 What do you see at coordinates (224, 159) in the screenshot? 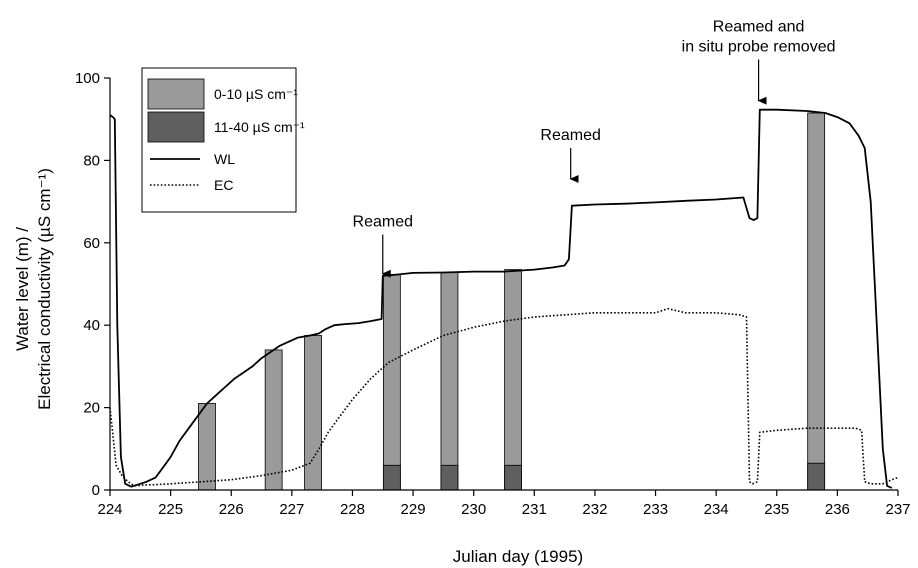
I see `legend-label: WL` at bounding box center [224, 159].